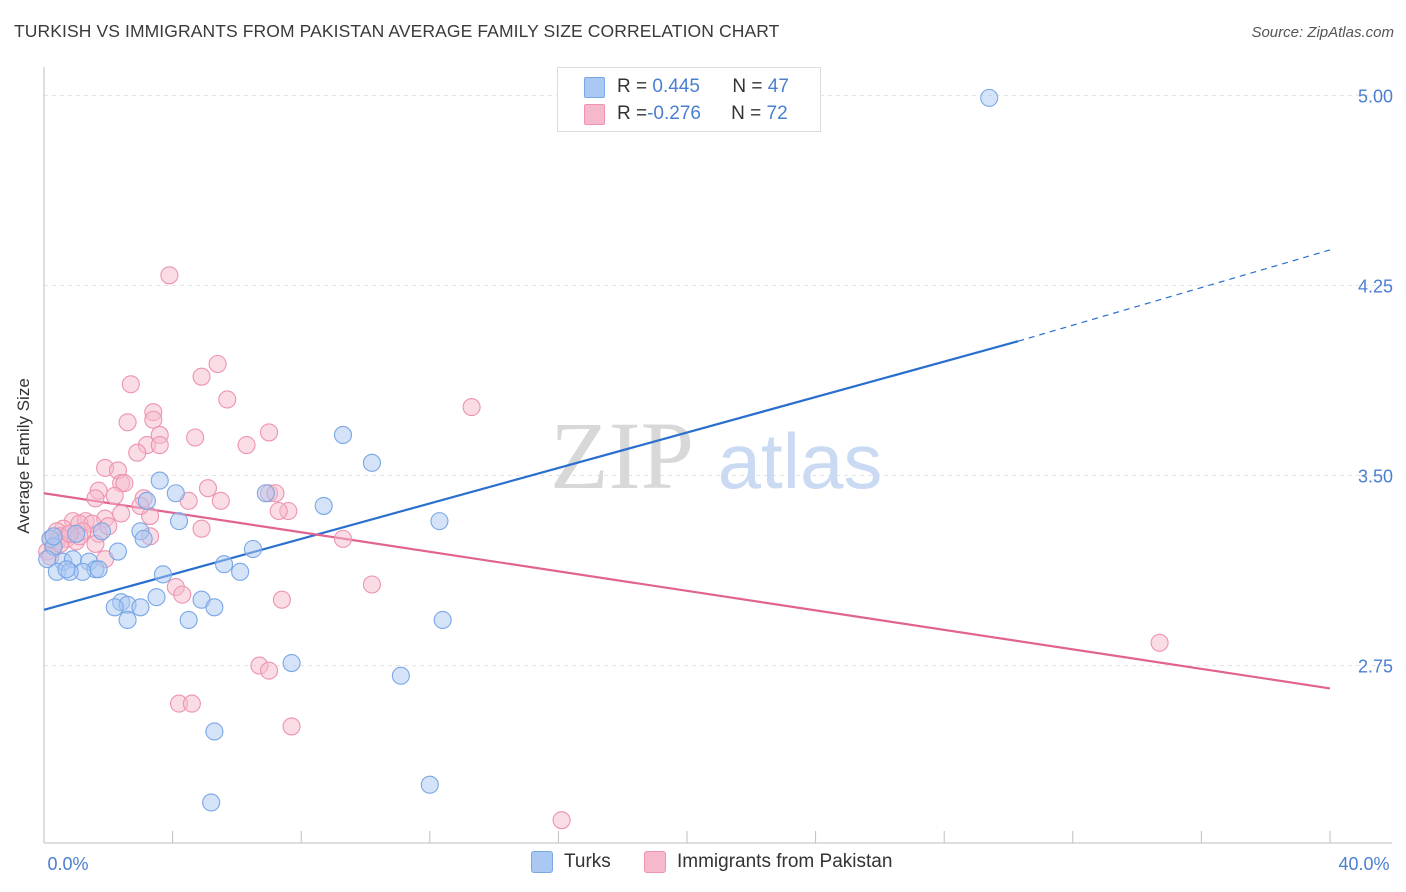 The width and height of the screenshot is (1406, 892). What do you see at coordinates (676, 86) in the screenshot?
I see `turks-r-value: 0.445` at bounding box center [676, 86].